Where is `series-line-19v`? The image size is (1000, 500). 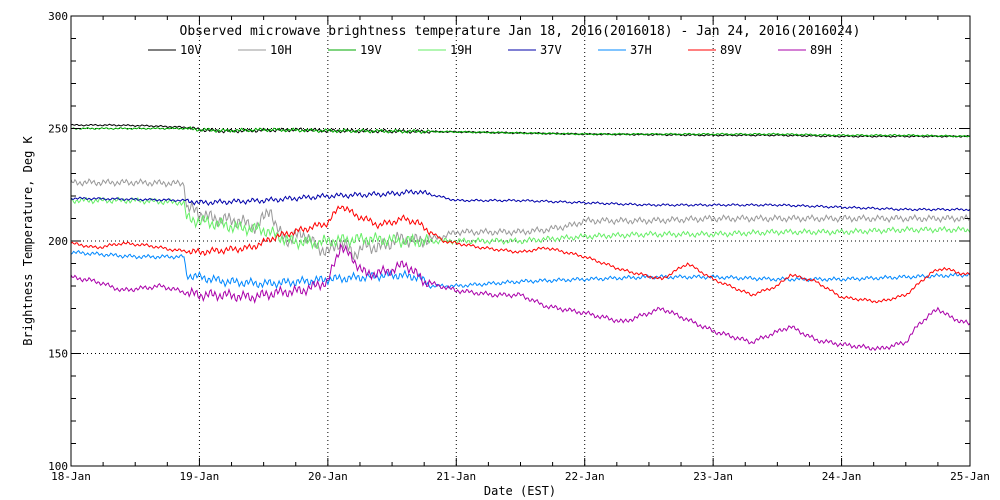 series-line-19v is located at coordinates (520, 132).